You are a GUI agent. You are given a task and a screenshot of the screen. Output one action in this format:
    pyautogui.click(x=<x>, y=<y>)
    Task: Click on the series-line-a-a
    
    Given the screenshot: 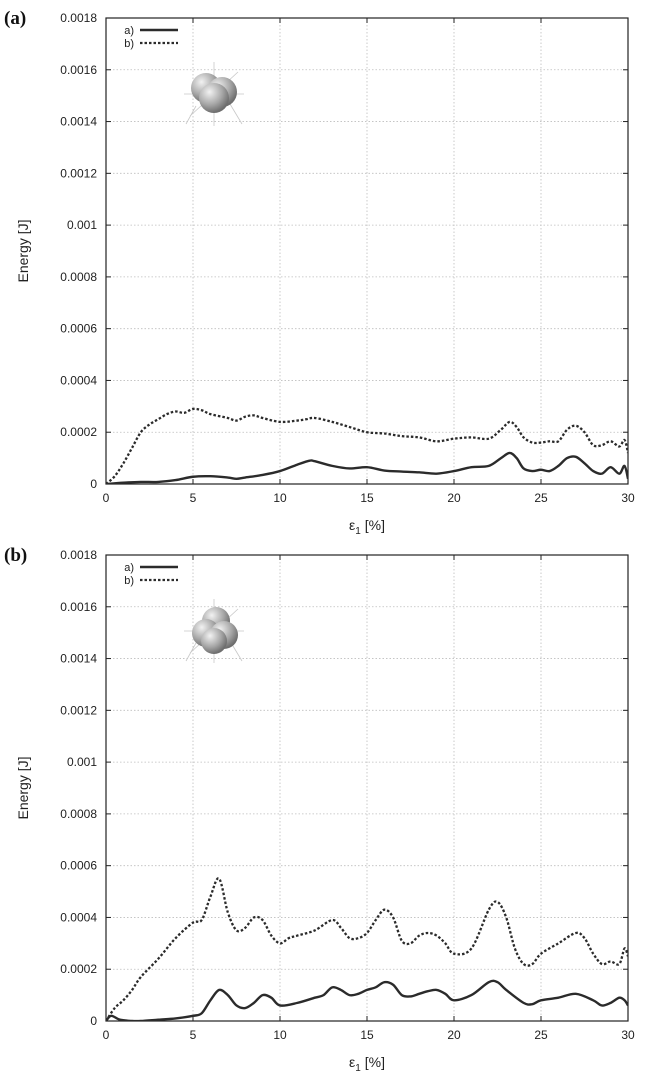 What is the action you would take?
    pyautogui.click(x=367, y=467)
    